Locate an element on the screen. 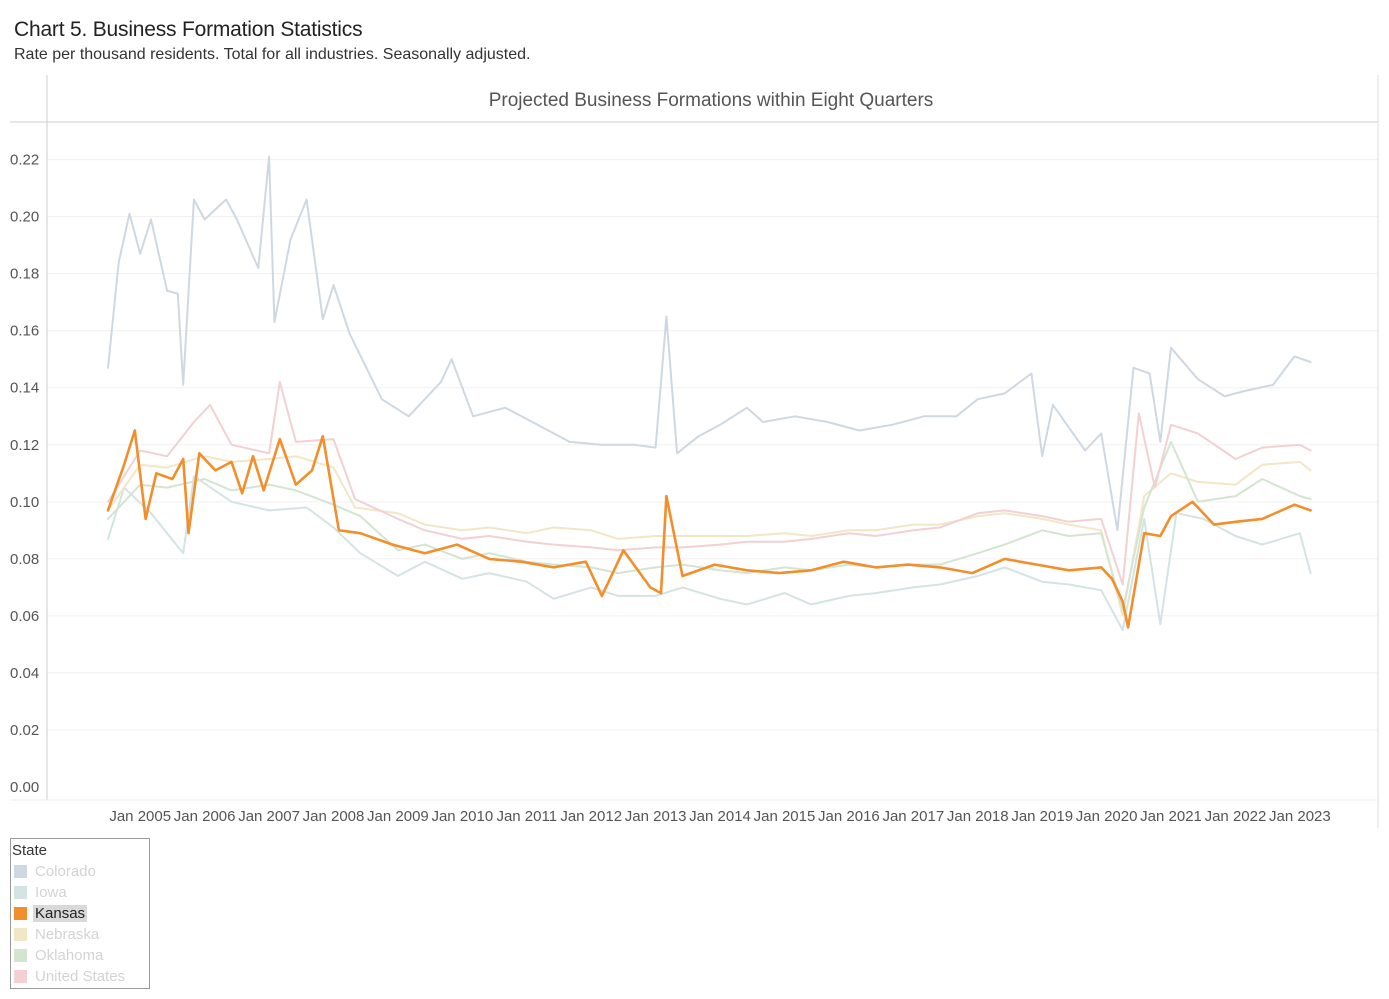 Image resolution: width=1389 pixels, height=999 pixels. y-tick-label: 0.16 is located at coordinates (24, 331).